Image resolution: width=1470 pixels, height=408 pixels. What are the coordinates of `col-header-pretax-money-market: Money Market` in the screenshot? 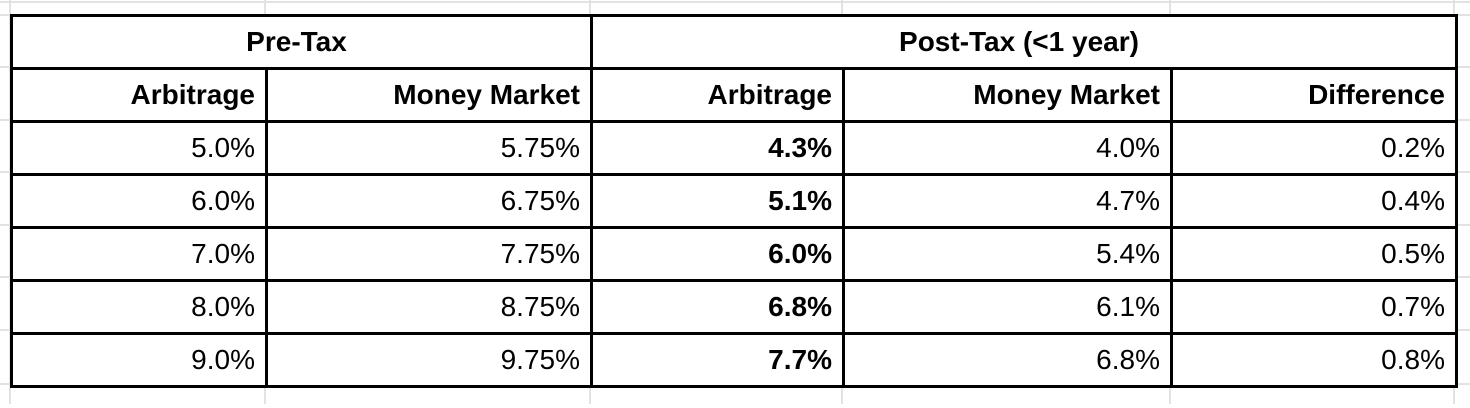 It's located at (429, 95).